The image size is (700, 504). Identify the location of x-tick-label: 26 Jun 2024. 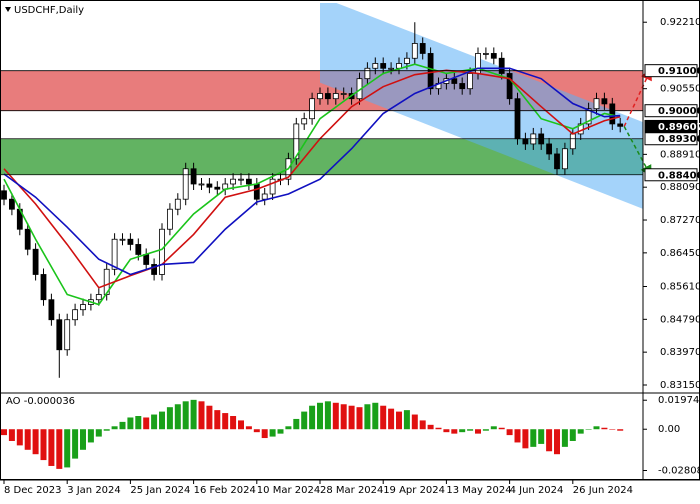
(603, 490).